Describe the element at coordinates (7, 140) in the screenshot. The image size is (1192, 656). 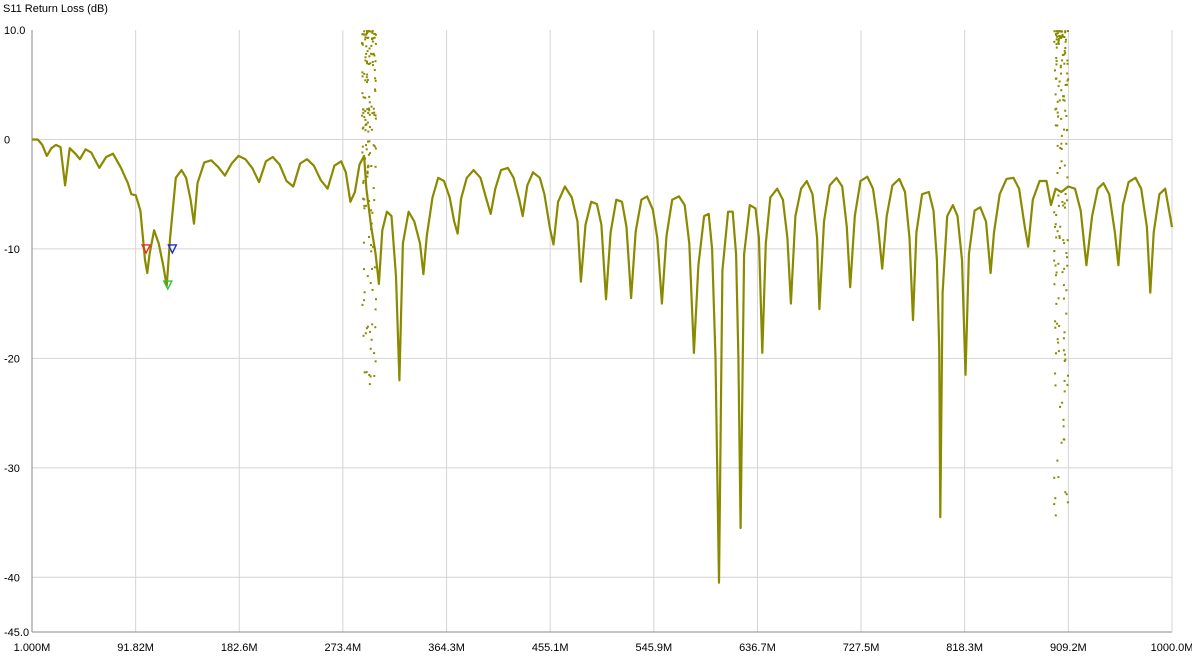
I see `y-tick-label: 0` at that location.